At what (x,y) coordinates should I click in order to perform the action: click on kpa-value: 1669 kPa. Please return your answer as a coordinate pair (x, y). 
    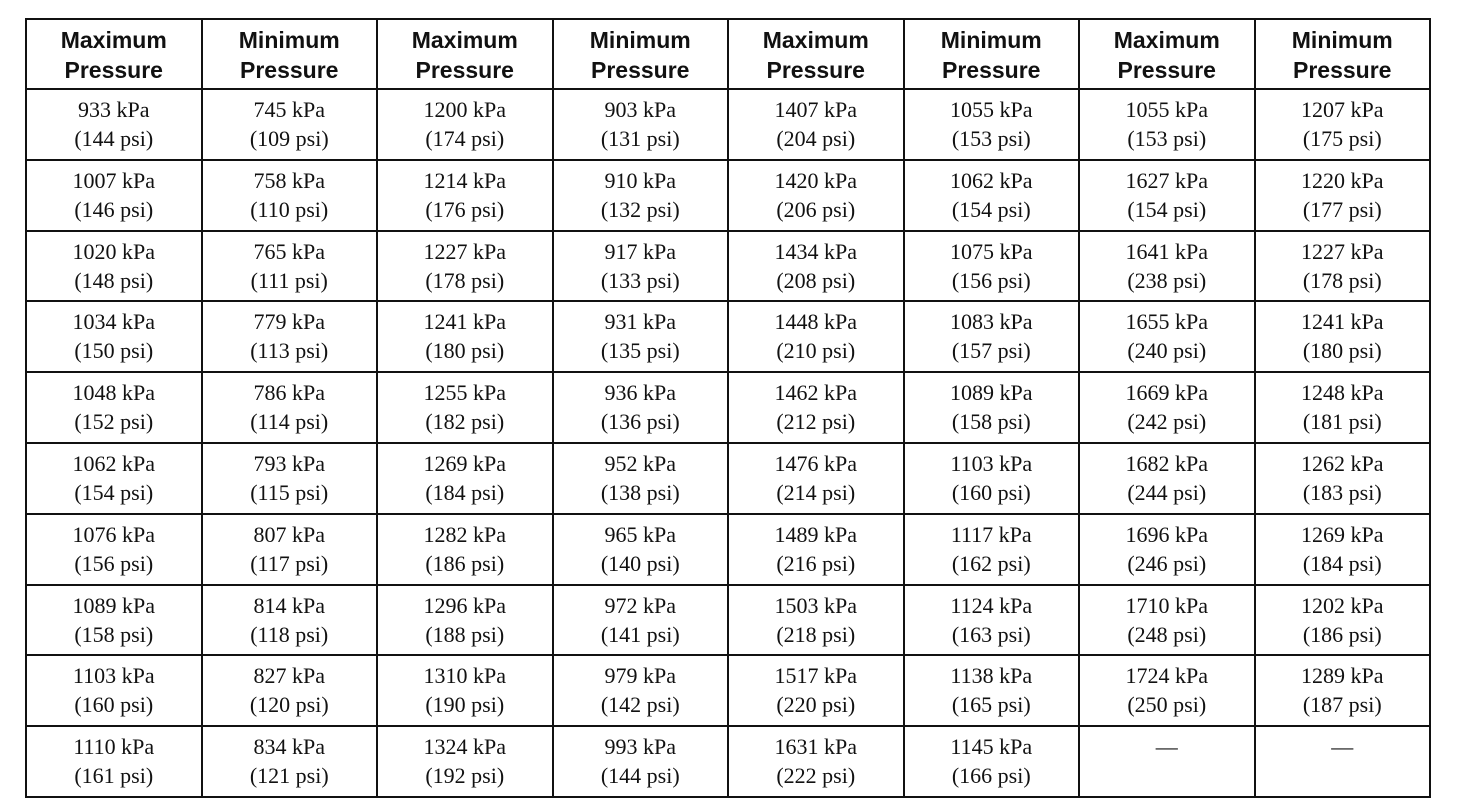
    Looking at the image, I should click on (1167, 393).